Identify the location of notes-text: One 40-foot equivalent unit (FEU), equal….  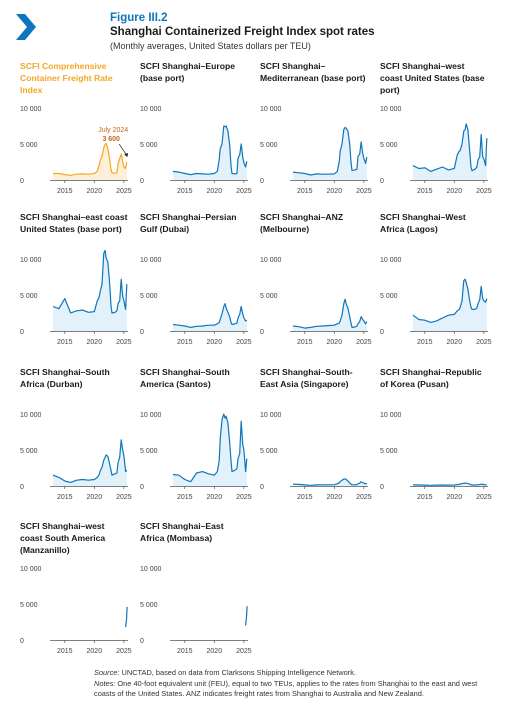
(286, 688).